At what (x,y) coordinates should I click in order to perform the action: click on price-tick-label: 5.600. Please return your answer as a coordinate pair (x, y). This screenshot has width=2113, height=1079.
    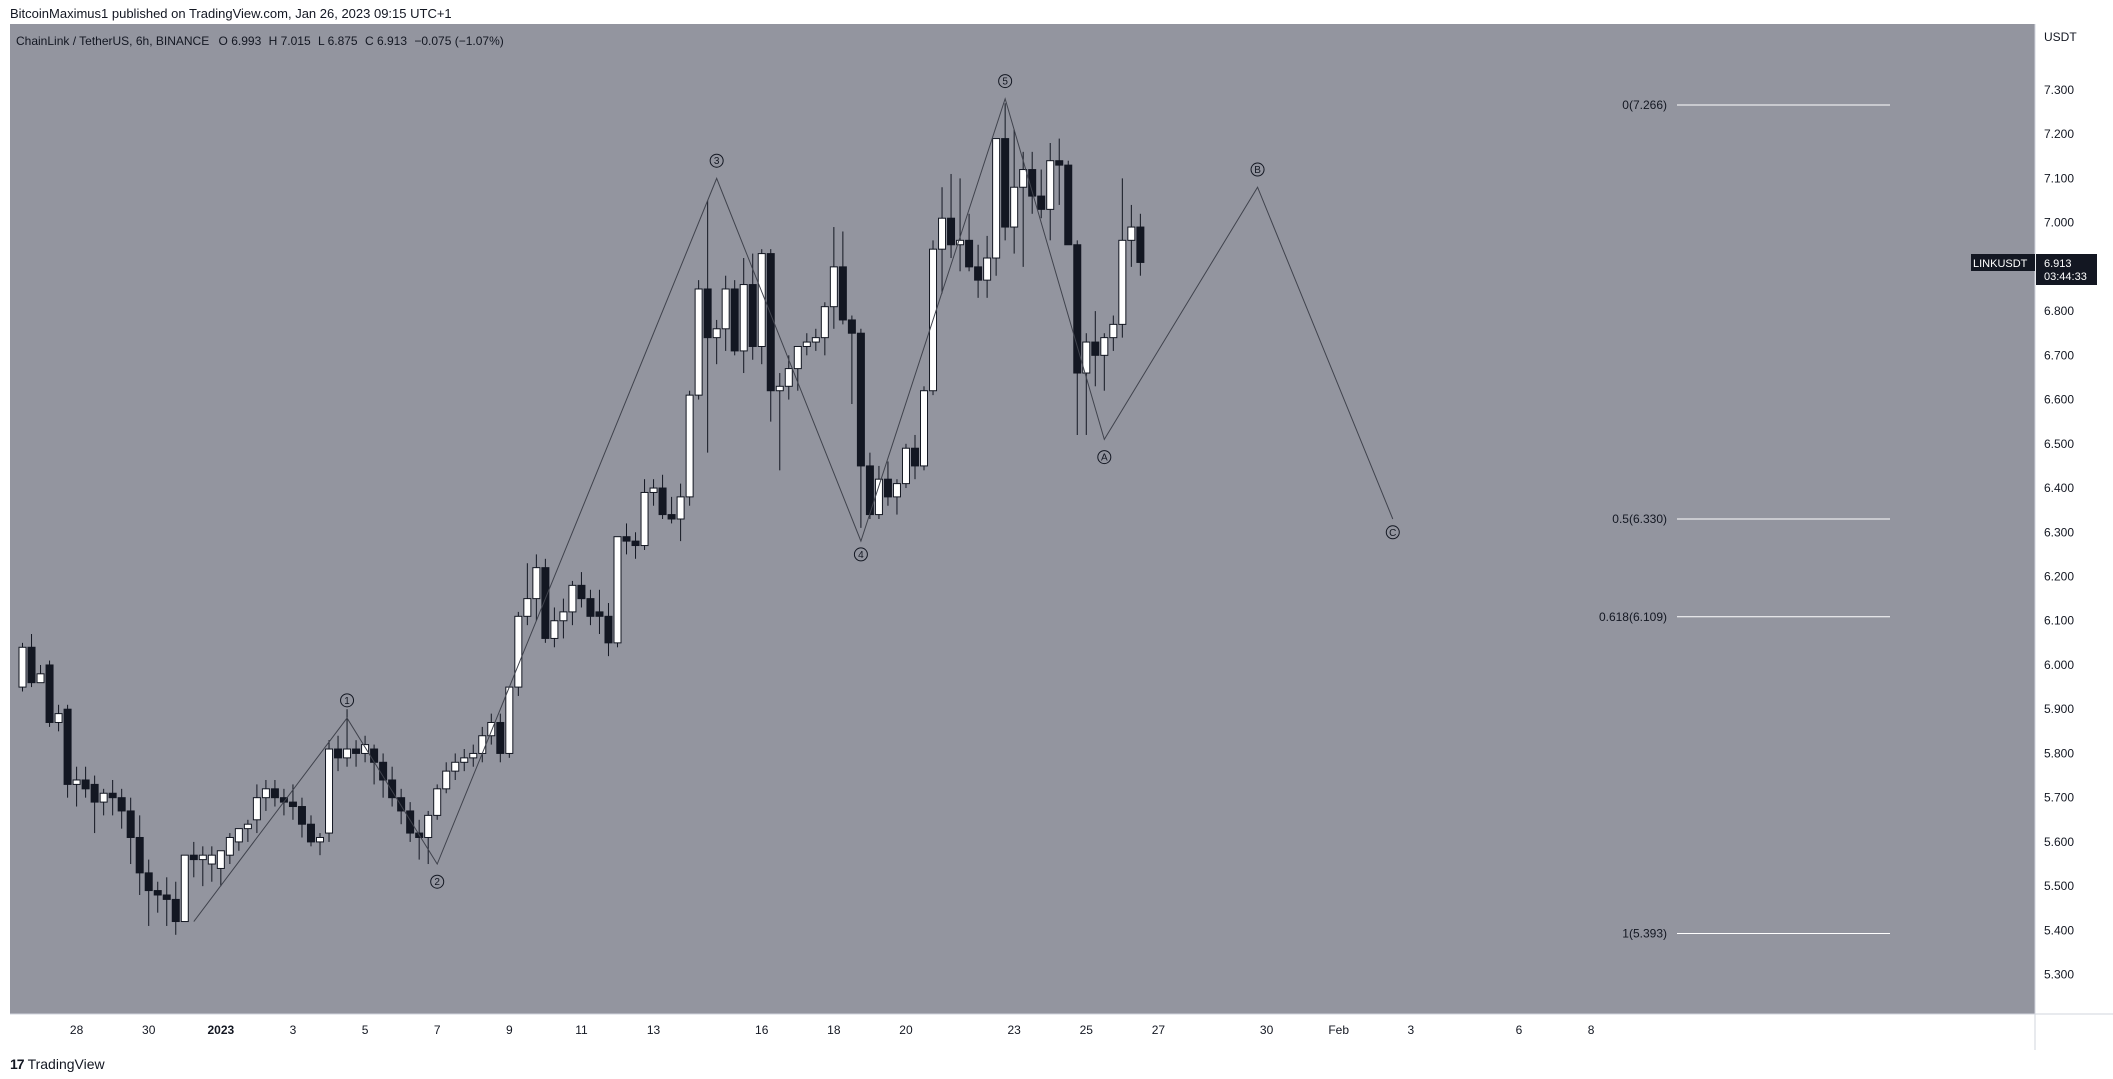
    Looking at the image, I should click on (2059, 842).